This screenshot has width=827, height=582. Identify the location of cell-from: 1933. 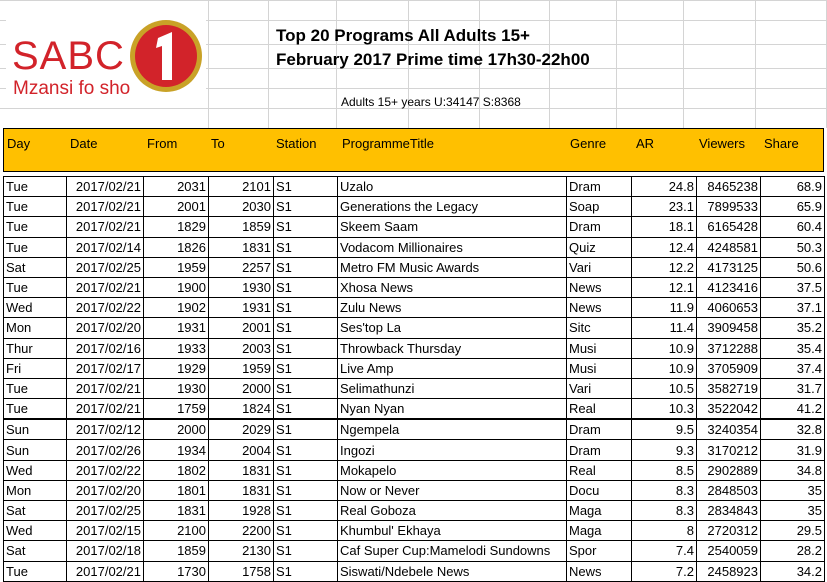
(176, 348).